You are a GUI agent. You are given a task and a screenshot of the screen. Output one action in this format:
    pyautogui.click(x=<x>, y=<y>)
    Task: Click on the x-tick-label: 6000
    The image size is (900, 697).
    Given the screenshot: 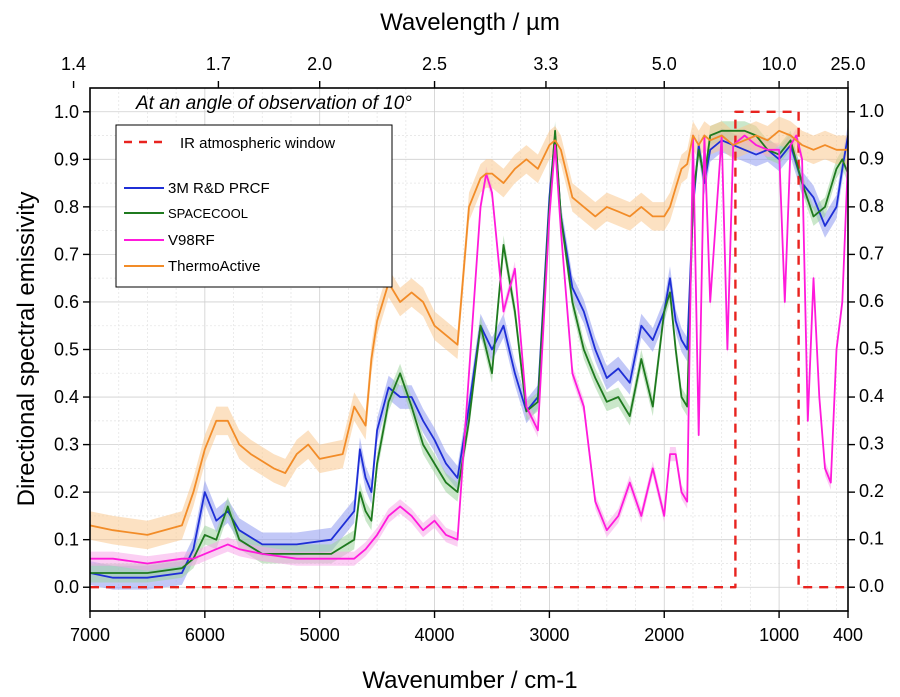 What is the action you would take?
    pyautogui.click(x=205, y=635)
    